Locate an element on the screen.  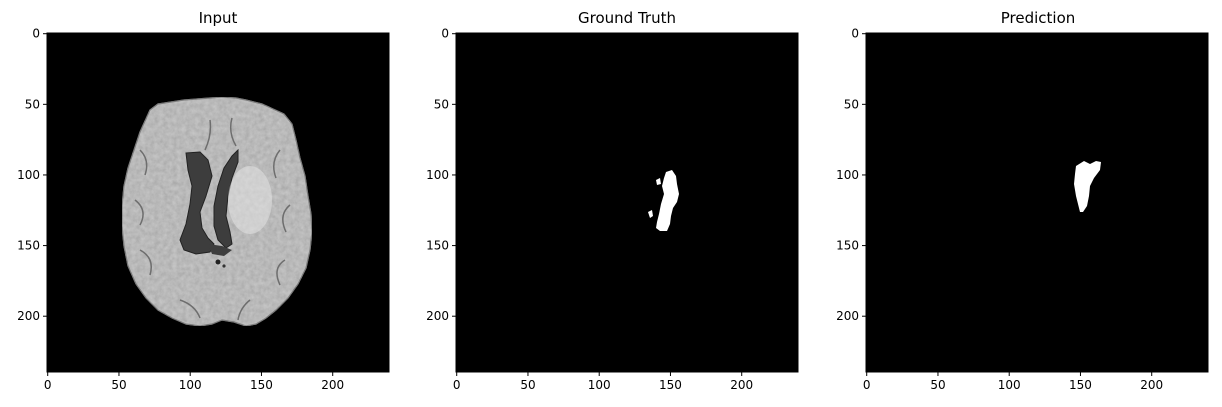
brain-mri-image is located at coordinates (217, 211).